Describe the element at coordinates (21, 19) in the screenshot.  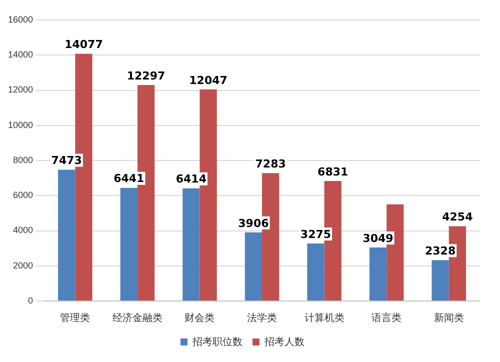
I see `y-tick-label: 16000` at that location.